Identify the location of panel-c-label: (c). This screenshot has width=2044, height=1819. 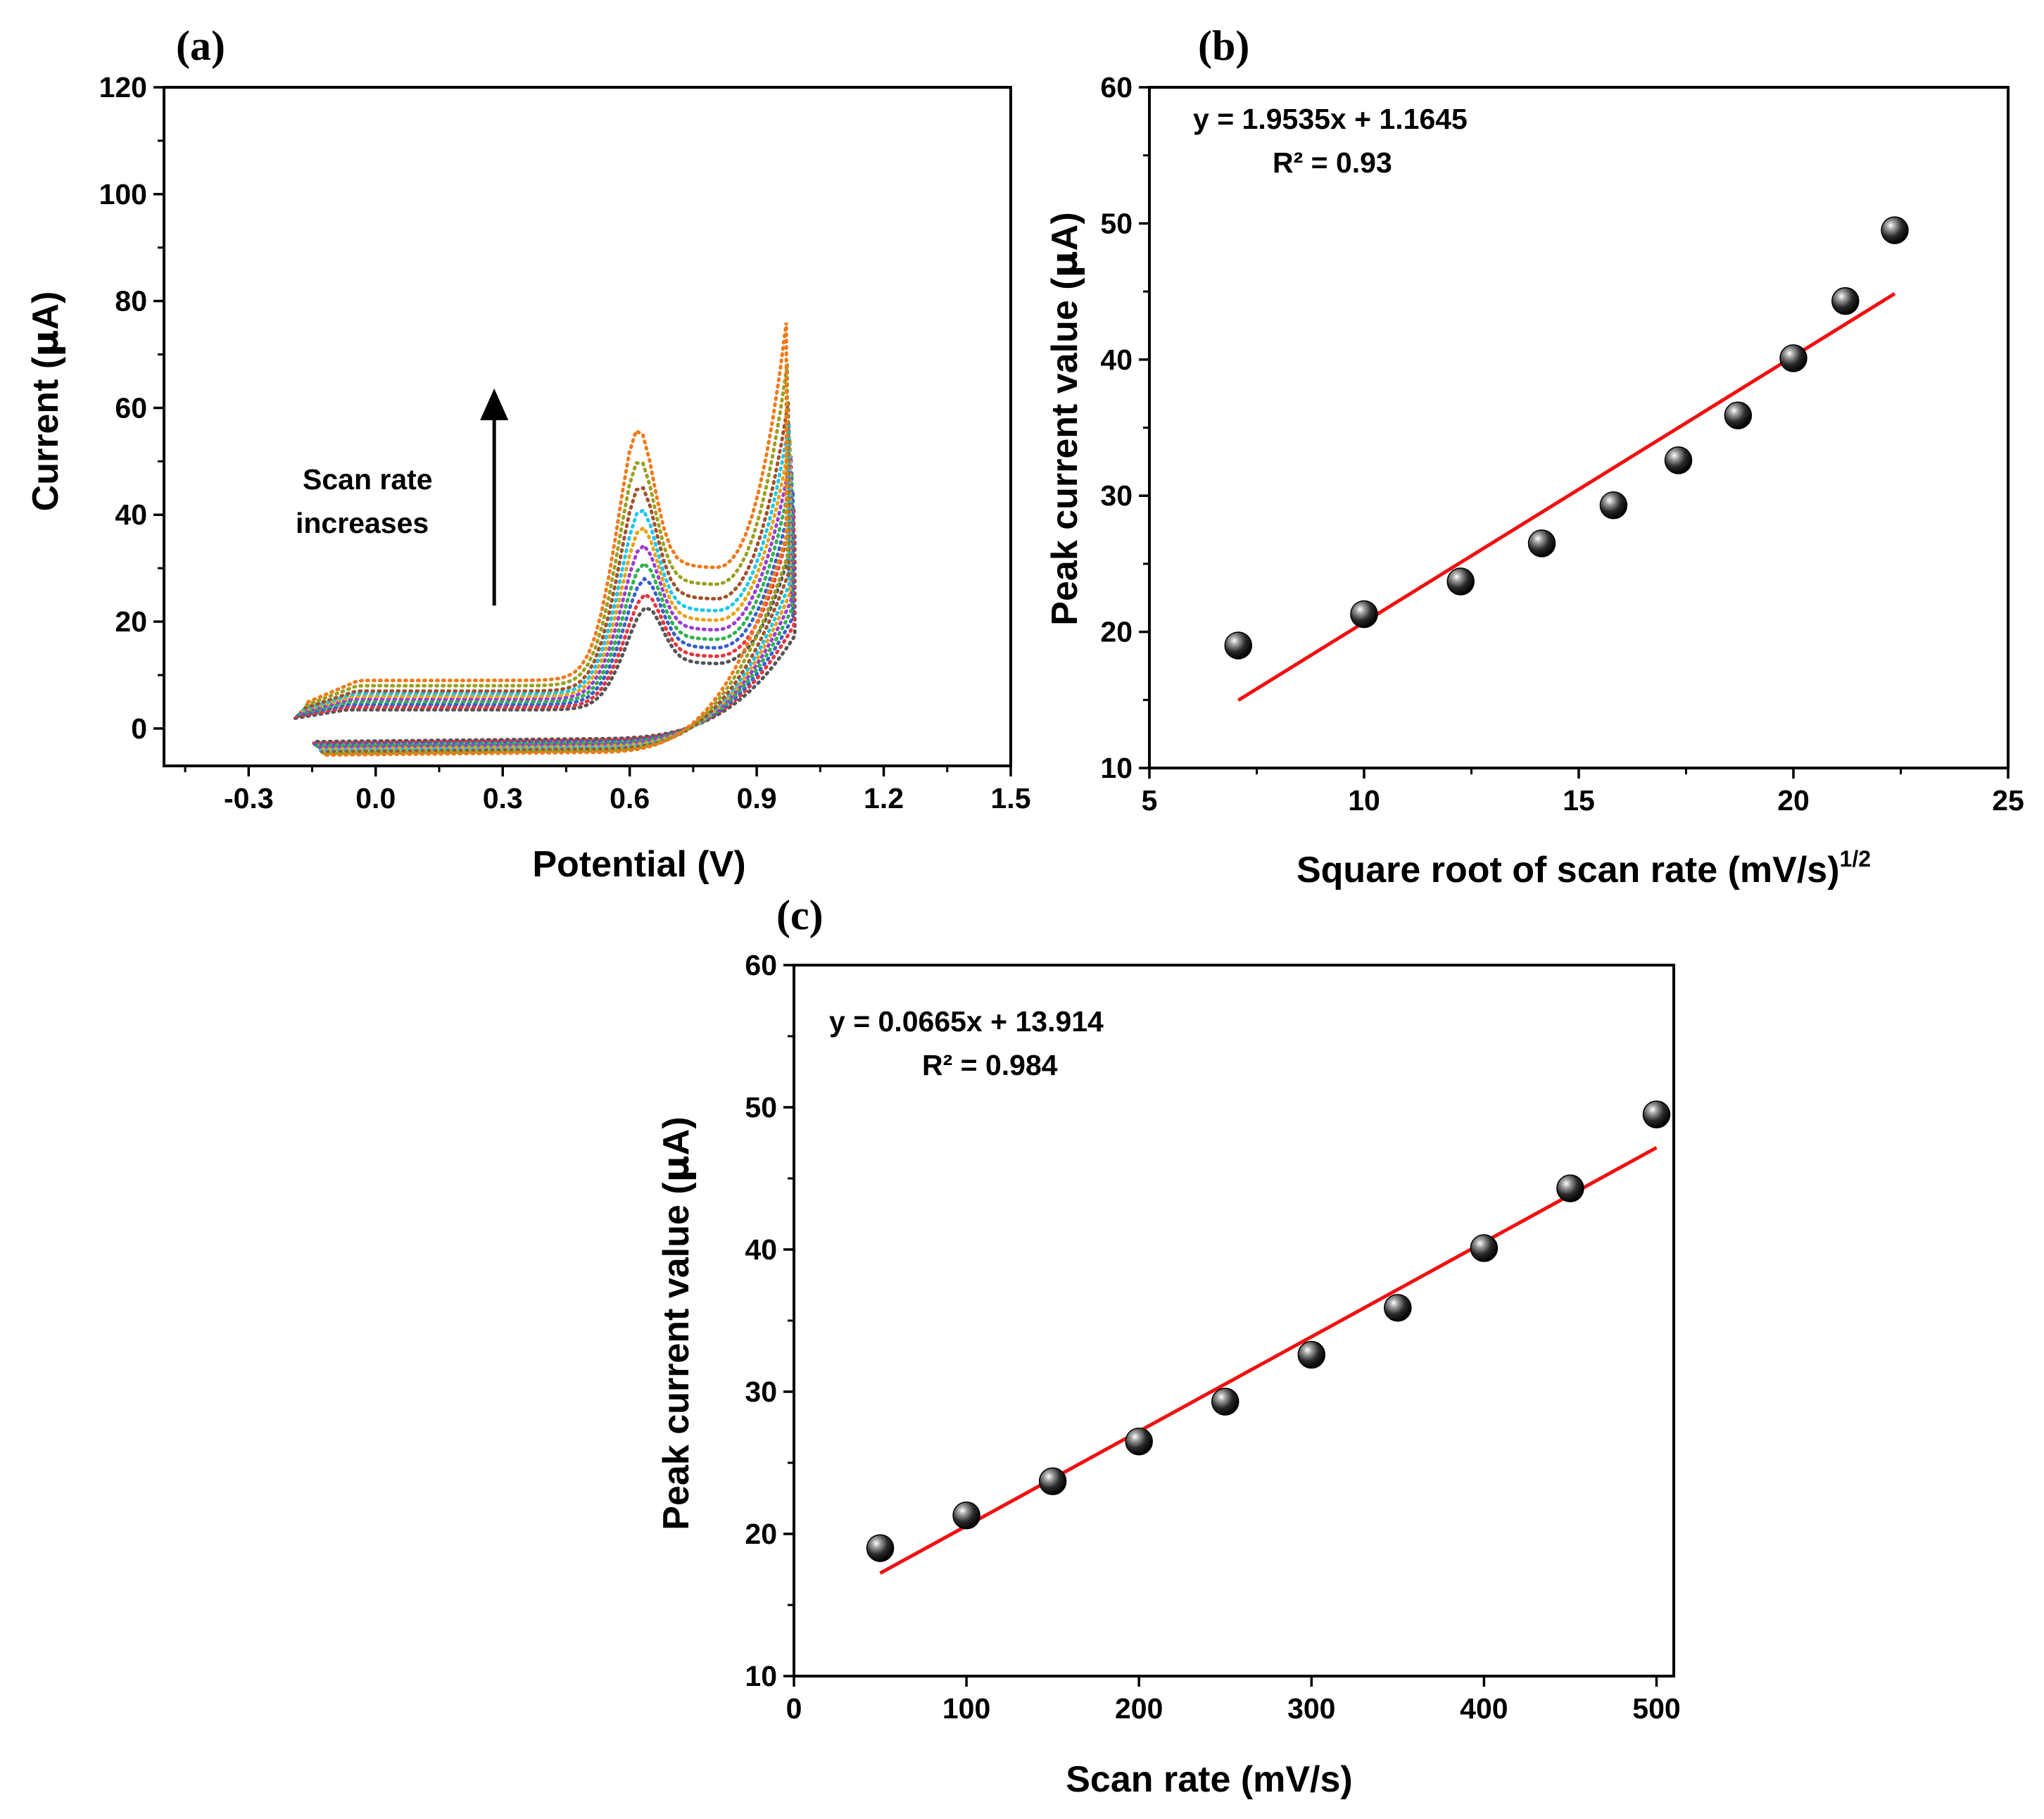
(800, 915).